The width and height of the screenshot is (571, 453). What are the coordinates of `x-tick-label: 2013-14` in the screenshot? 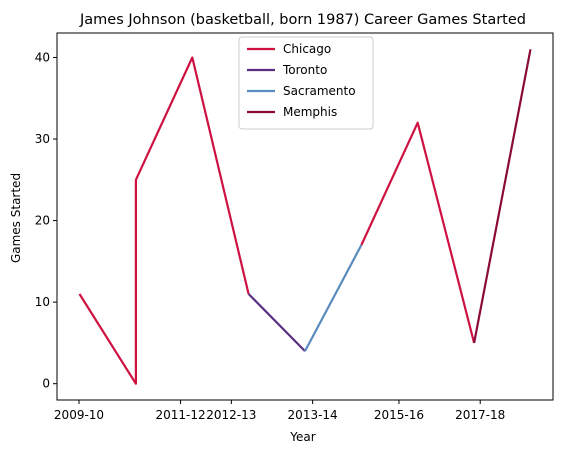 It's located at (313, 415).